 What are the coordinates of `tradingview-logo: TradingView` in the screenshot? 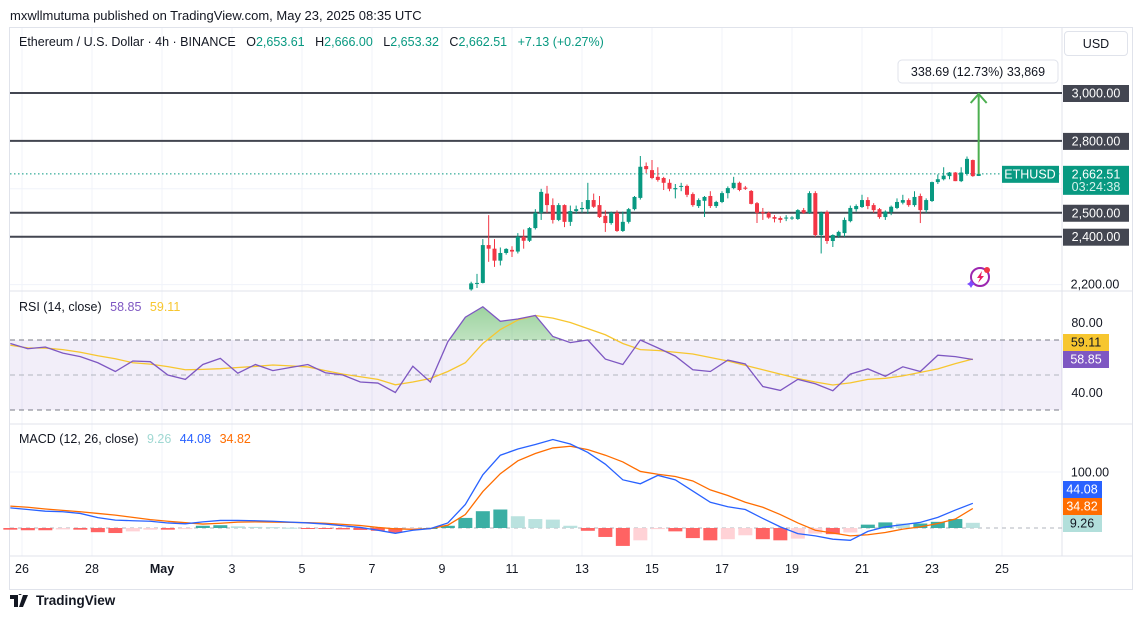 It's located at (62, 600).